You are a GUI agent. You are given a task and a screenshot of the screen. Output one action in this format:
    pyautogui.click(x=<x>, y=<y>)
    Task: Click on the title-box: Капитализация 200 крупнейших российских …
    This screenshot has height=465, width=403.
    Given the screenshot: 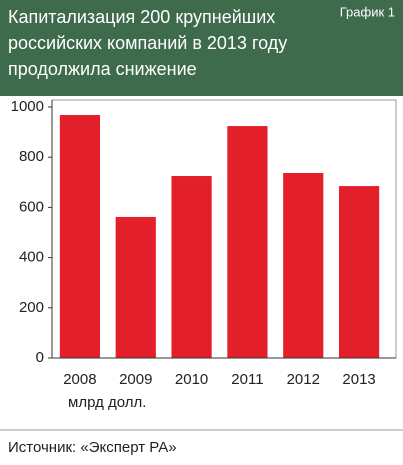 What is the action you would take?
    pyautogui.click(x=148, y=43)
    